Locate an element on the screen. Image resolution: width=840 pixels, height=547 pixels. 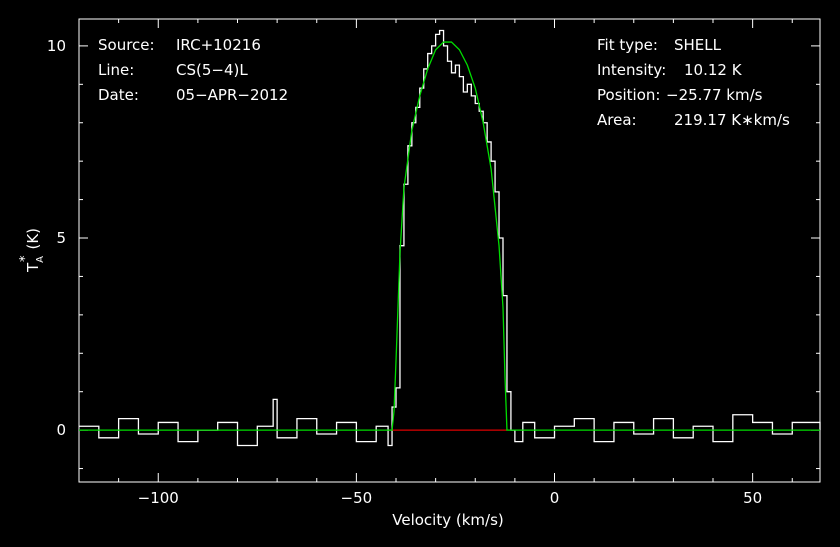
info-fit-type-key: Fit type: is located at coordinates (627, 45).